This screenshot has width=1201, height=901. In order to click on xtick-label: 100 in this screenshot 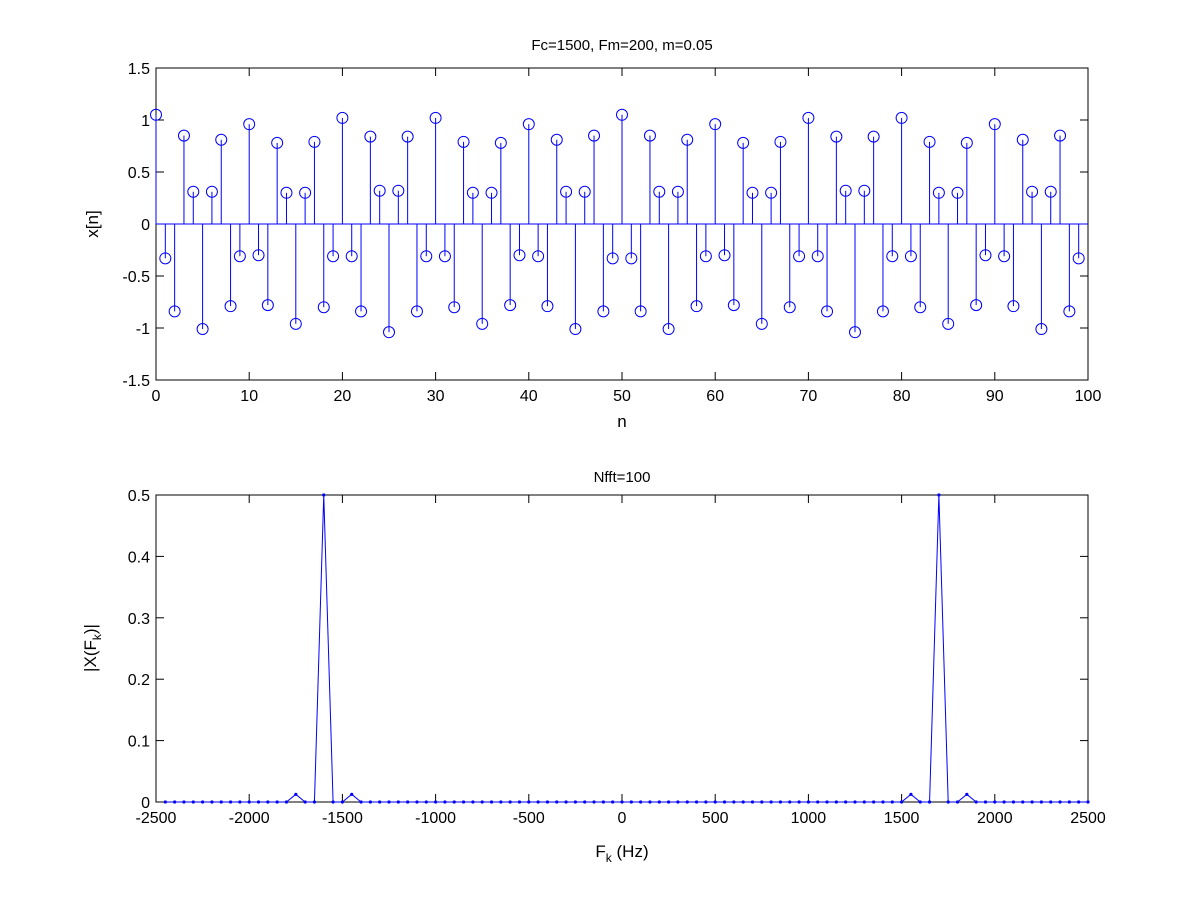, I will do `click(1088, 396)`.